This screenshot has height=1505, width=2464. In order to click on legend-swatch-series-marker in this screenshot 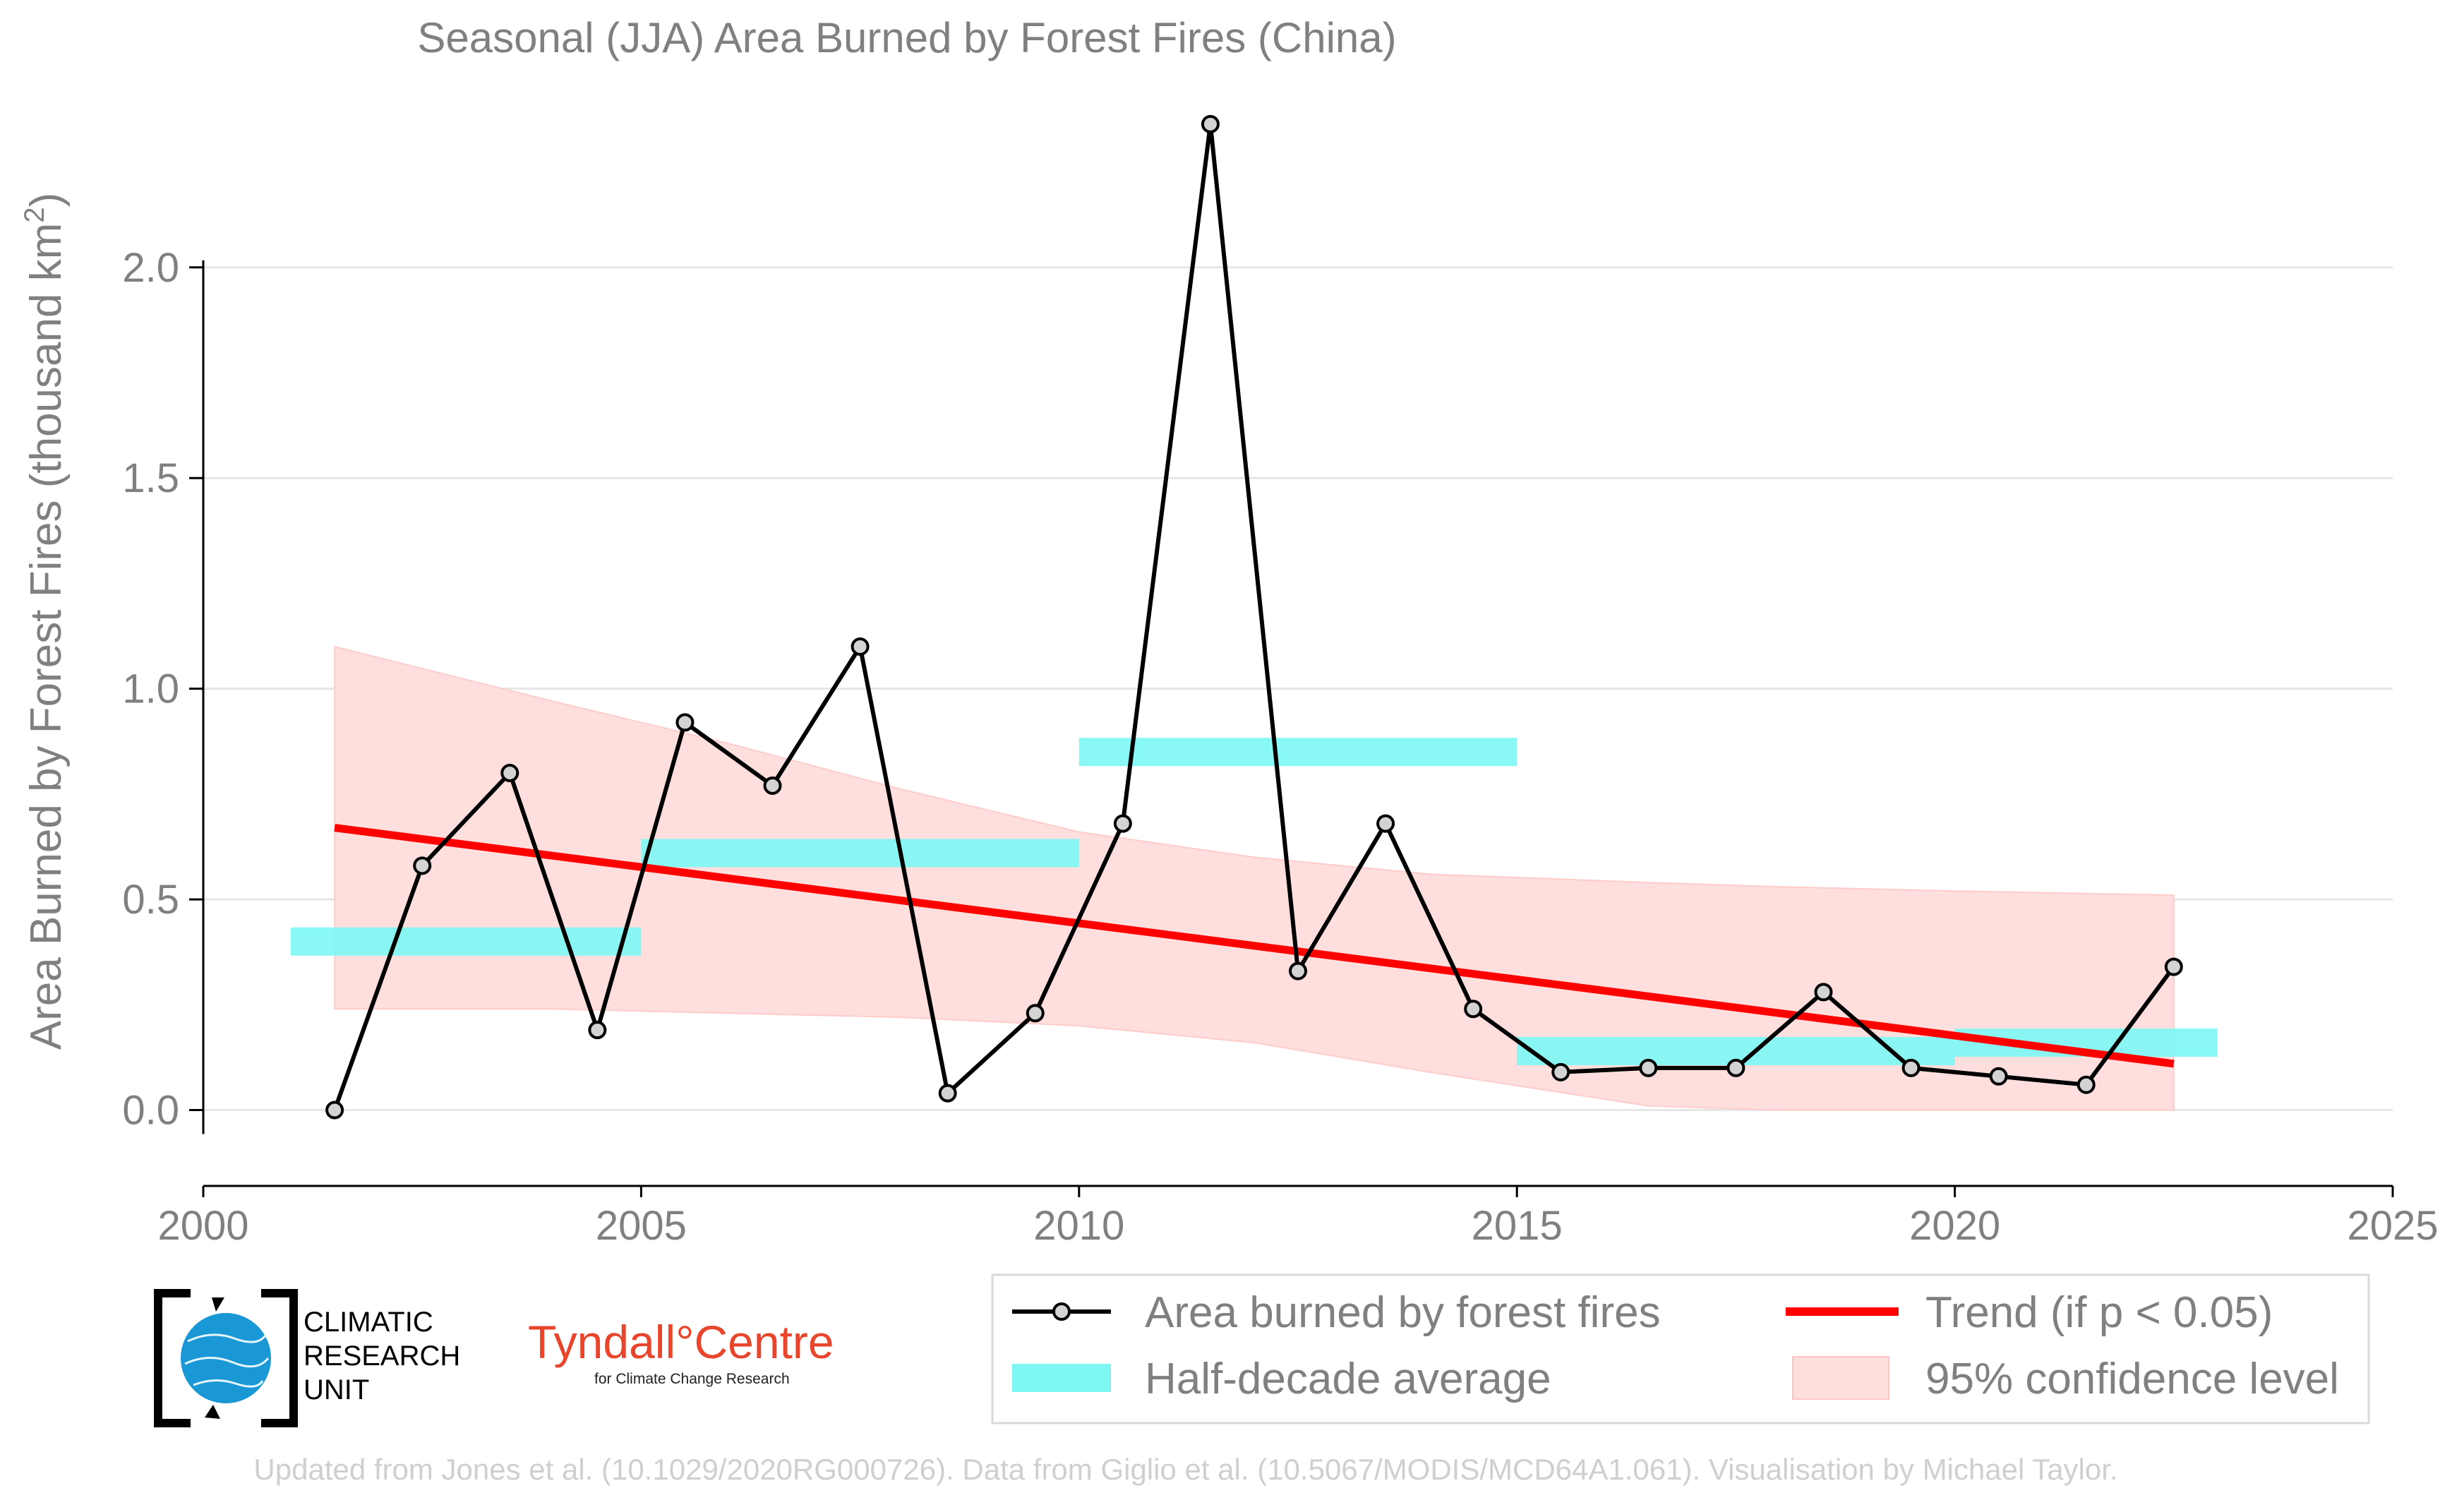, I will do `click(1061, 1311)`.